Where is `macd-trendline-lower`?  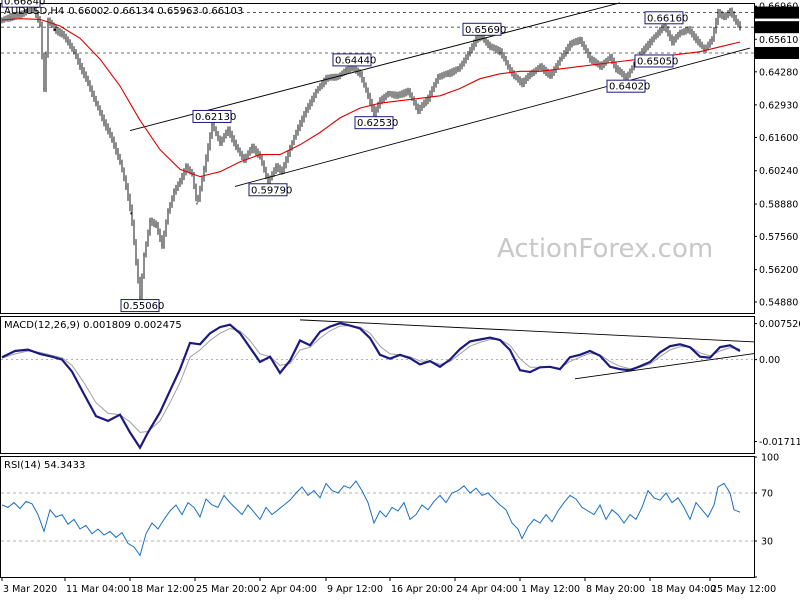 macd-trendline-lower is located at coordinates (665, 366).